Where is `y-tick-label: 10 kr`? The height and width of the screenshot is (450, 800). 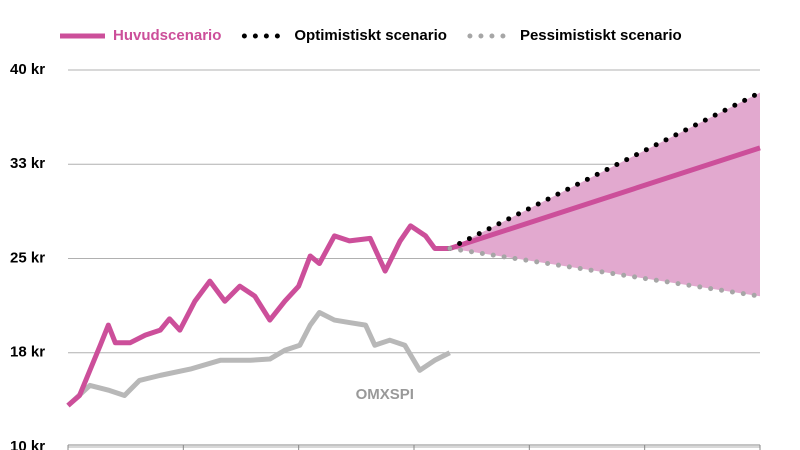
y-tick-label: 10 kr is located at coordinates (27, 444).